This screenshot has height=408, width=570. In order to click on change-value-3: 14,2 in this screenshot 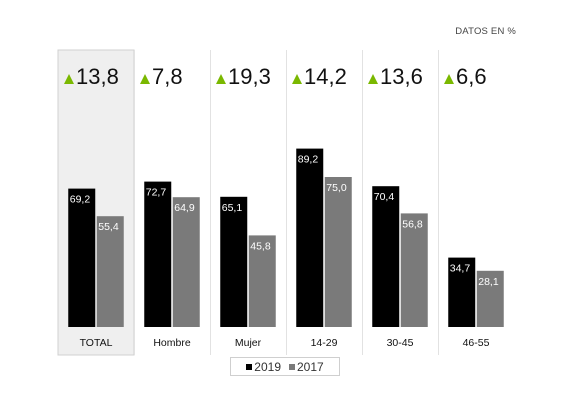, I will do `click(325, 76)`.